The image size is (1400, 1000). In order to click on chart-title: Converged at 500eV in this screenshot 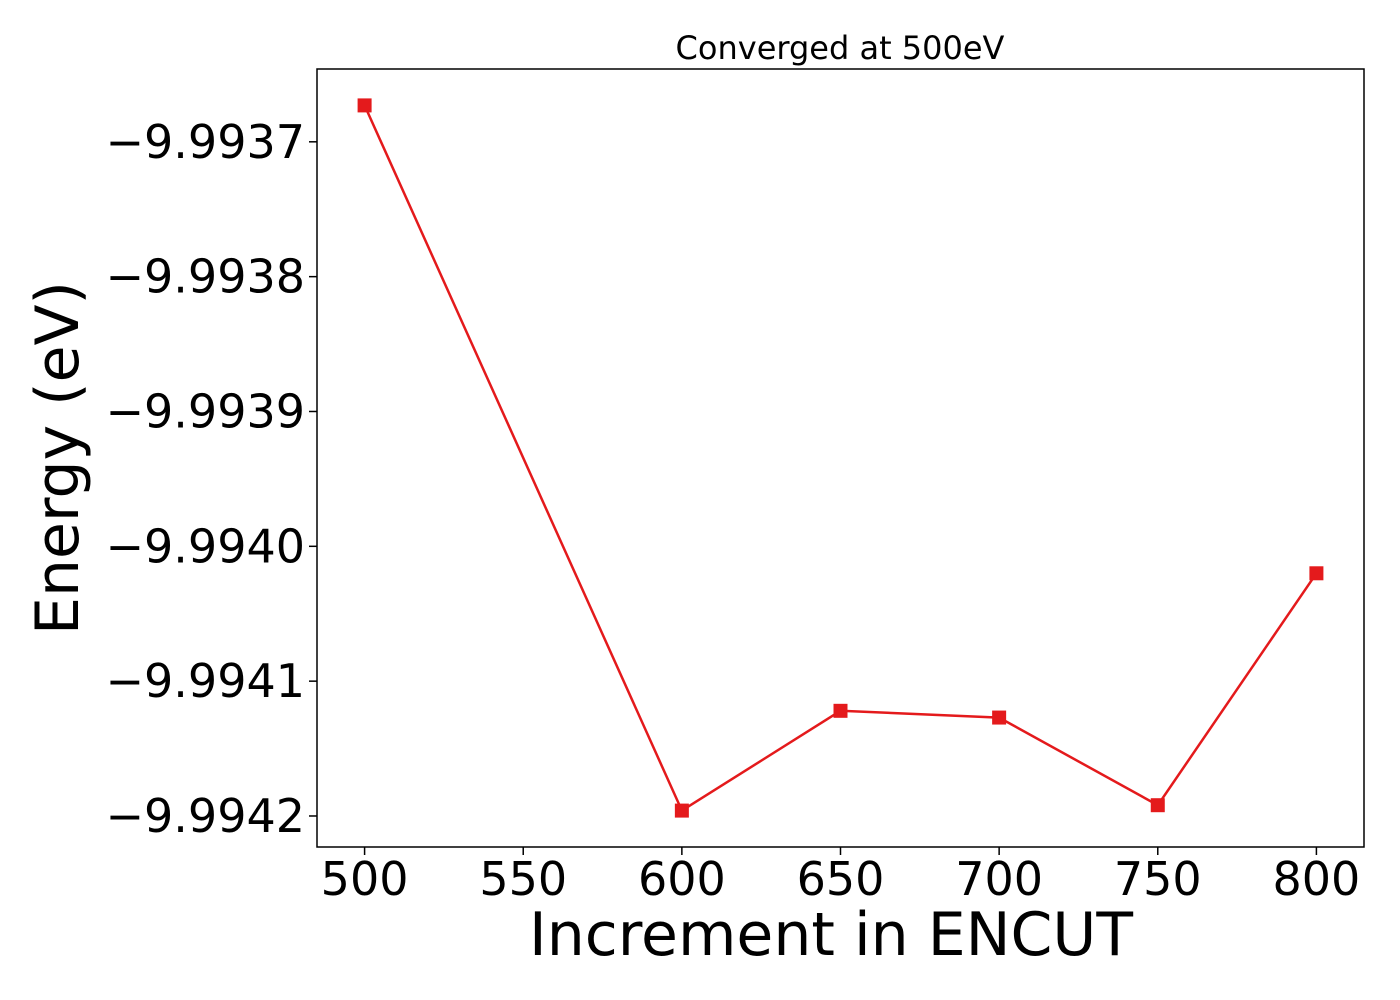, I will do `click(840, 48)`.